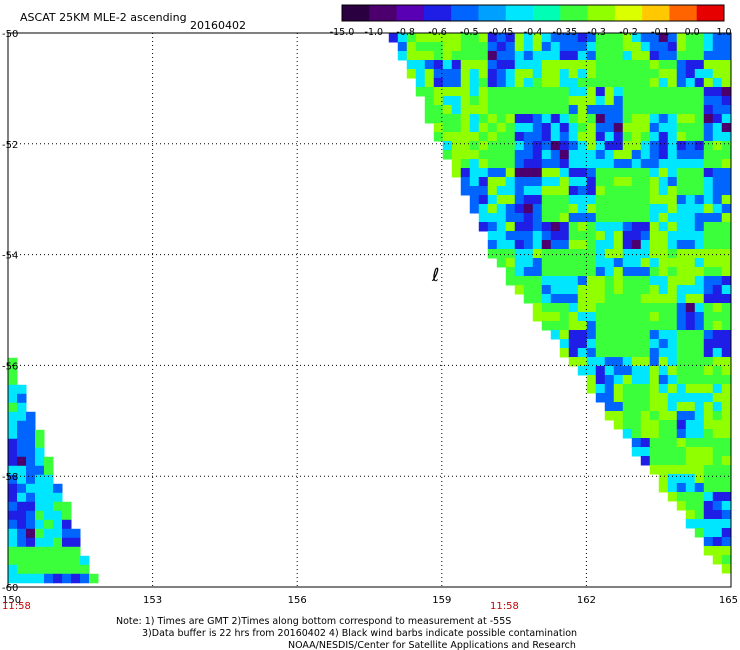  Describe the element at coordinates (586, 600) in the screenshot. I see `x-tick-label: 162` at that location.